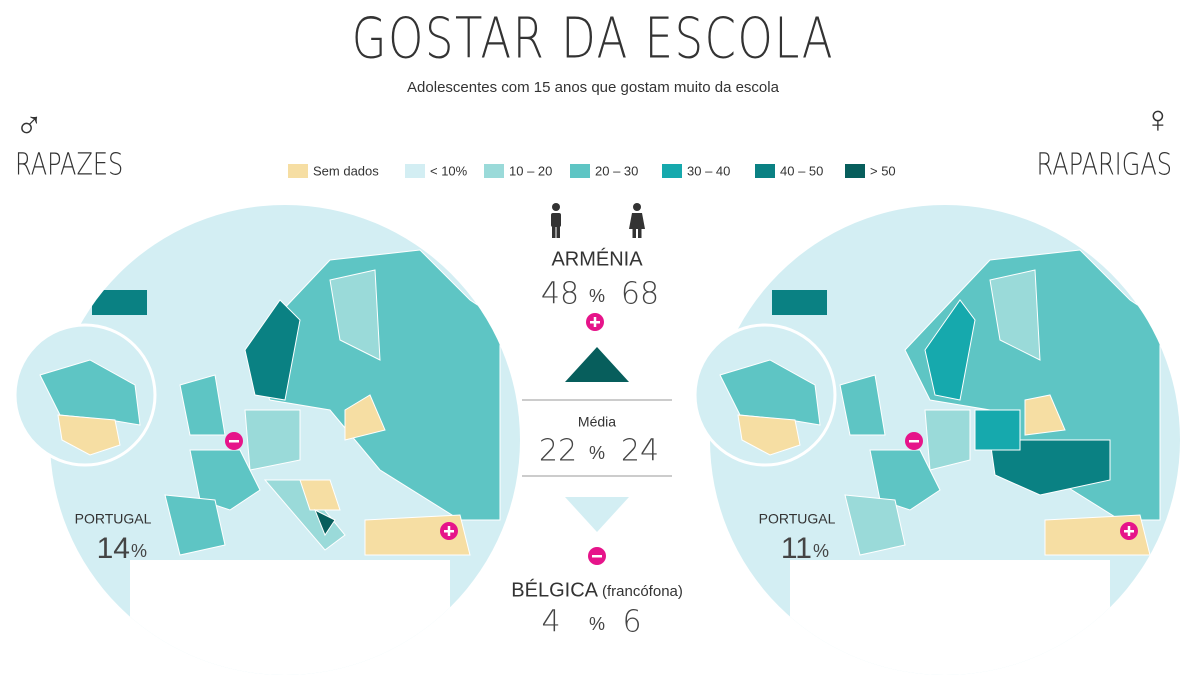 This screenshot has height=678, width=1187. Describe the element at coordinates (113, 548) in the screenshot. I see `country-value: 14` at that location.